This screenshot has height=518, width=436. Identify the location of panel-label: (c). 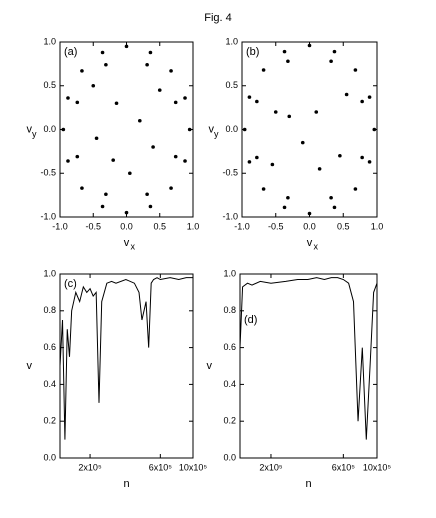
(70, 284).